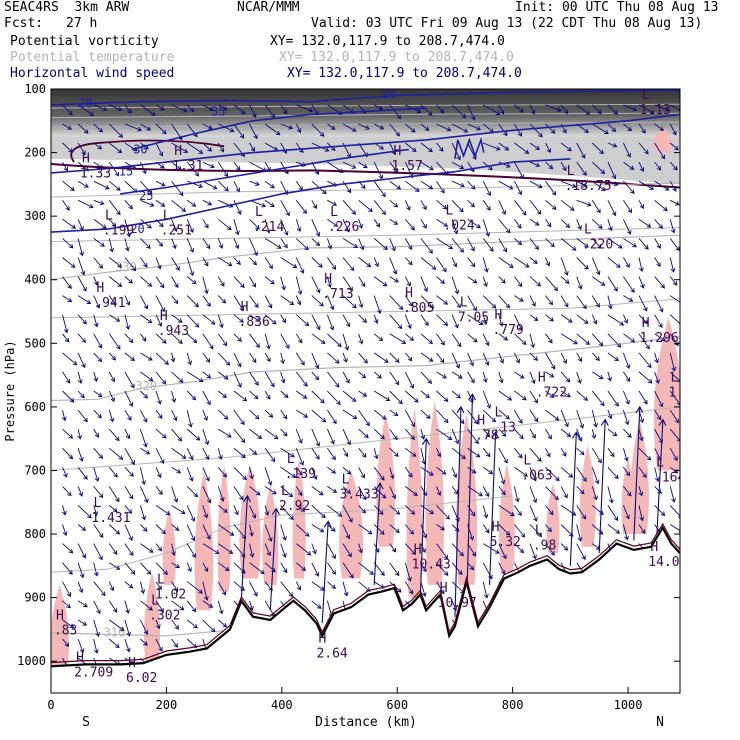  I want to click on hl-marker: L7.05, so click(473, 311).